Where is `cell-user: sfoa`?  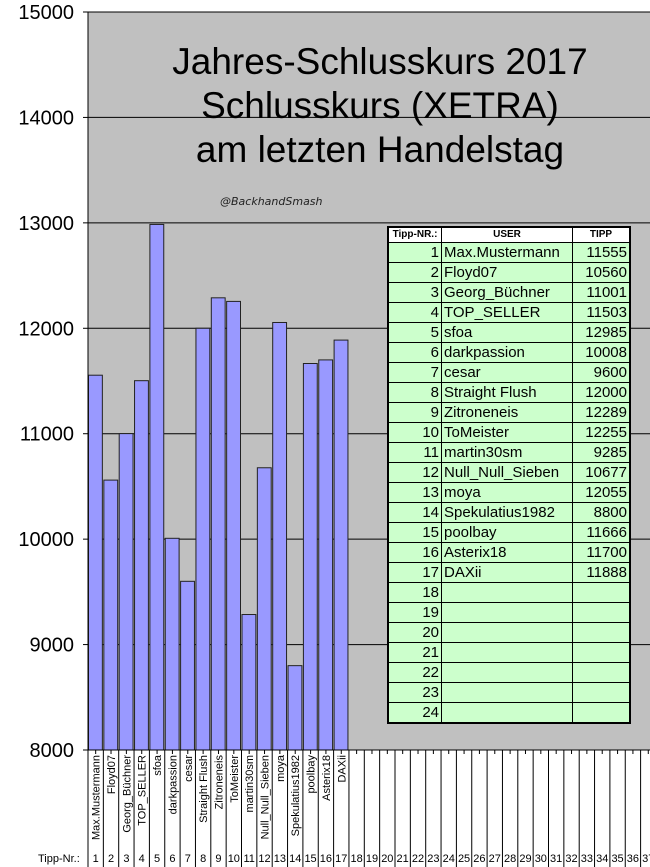 cell-user: sfoa is located at coordinates (507, 332).